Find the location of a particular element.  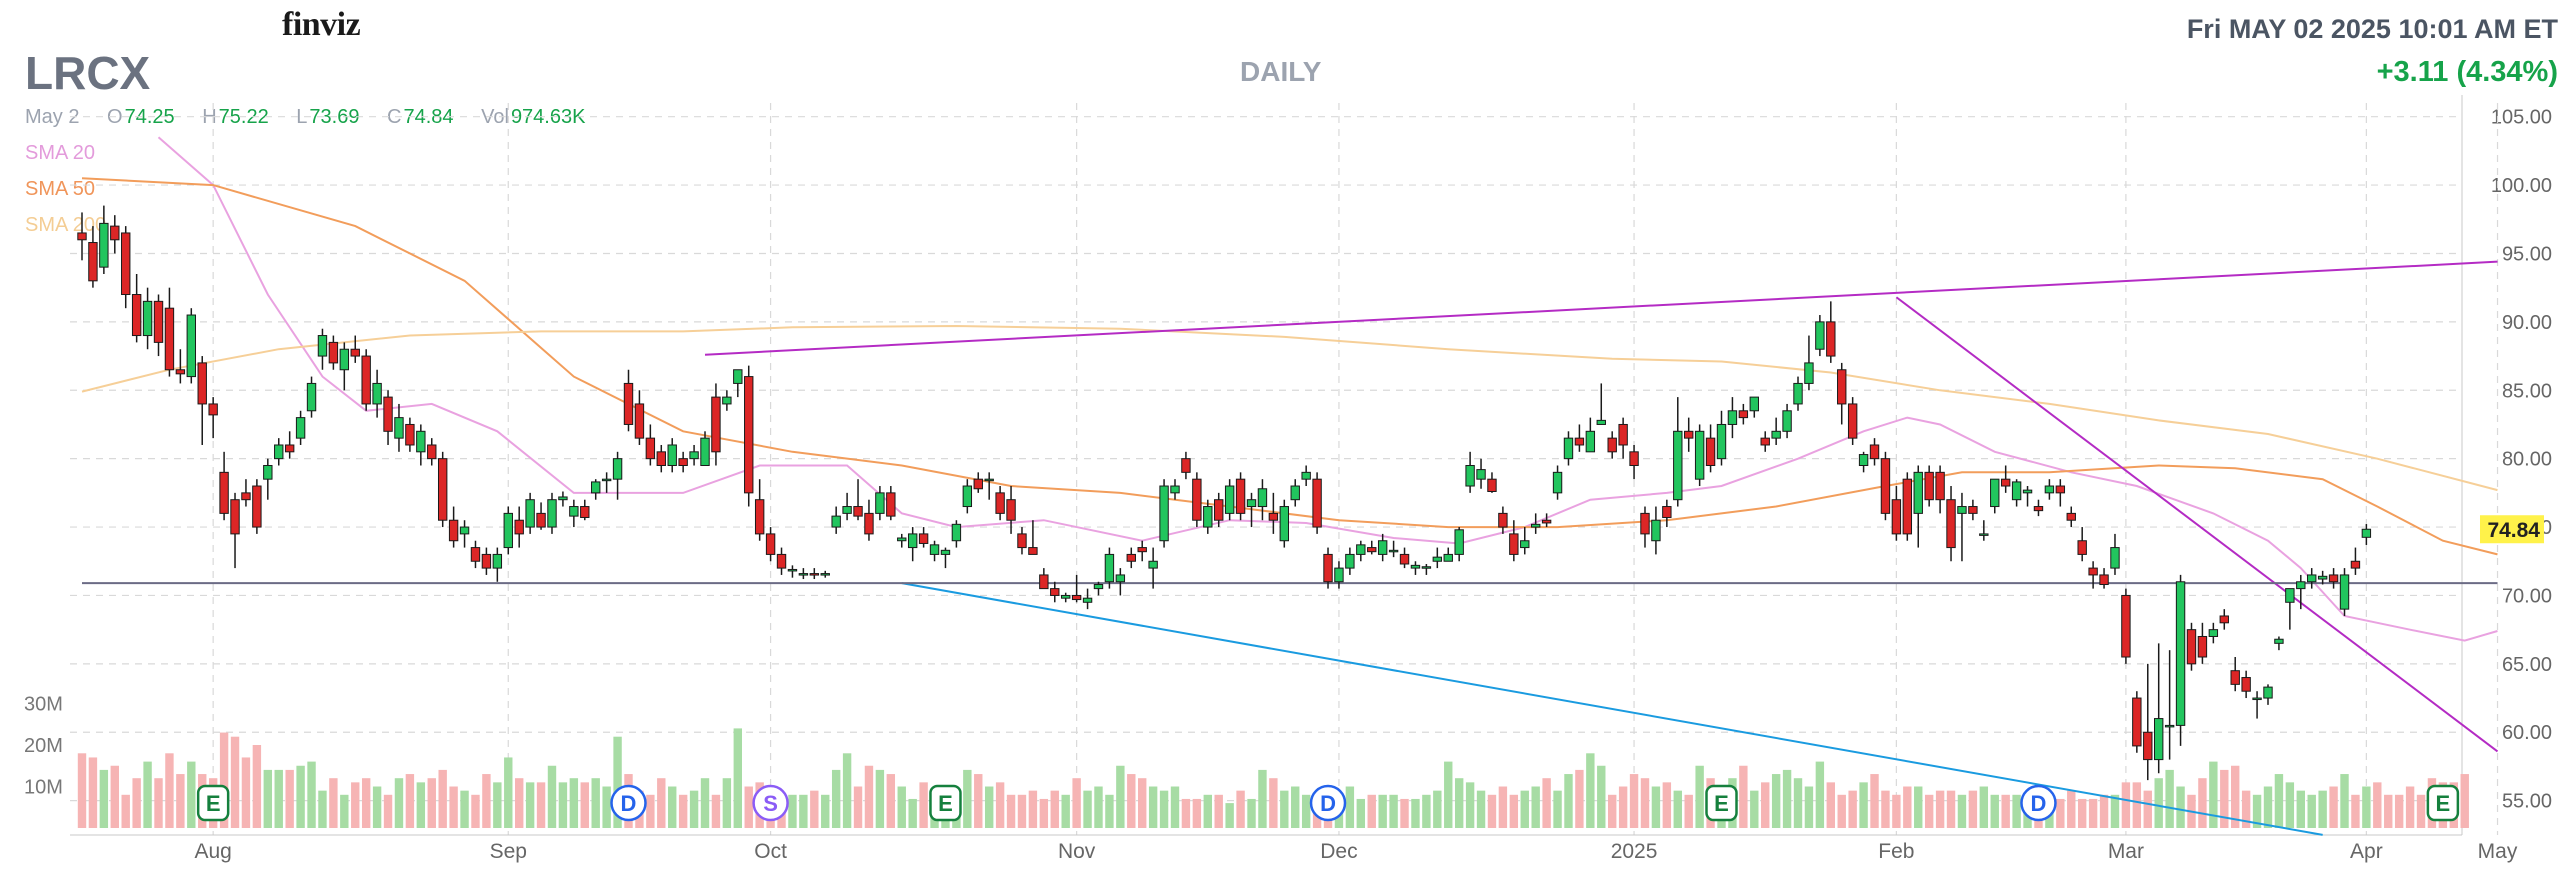

earnings-marker-icon is located at coordinates (2443, 803).